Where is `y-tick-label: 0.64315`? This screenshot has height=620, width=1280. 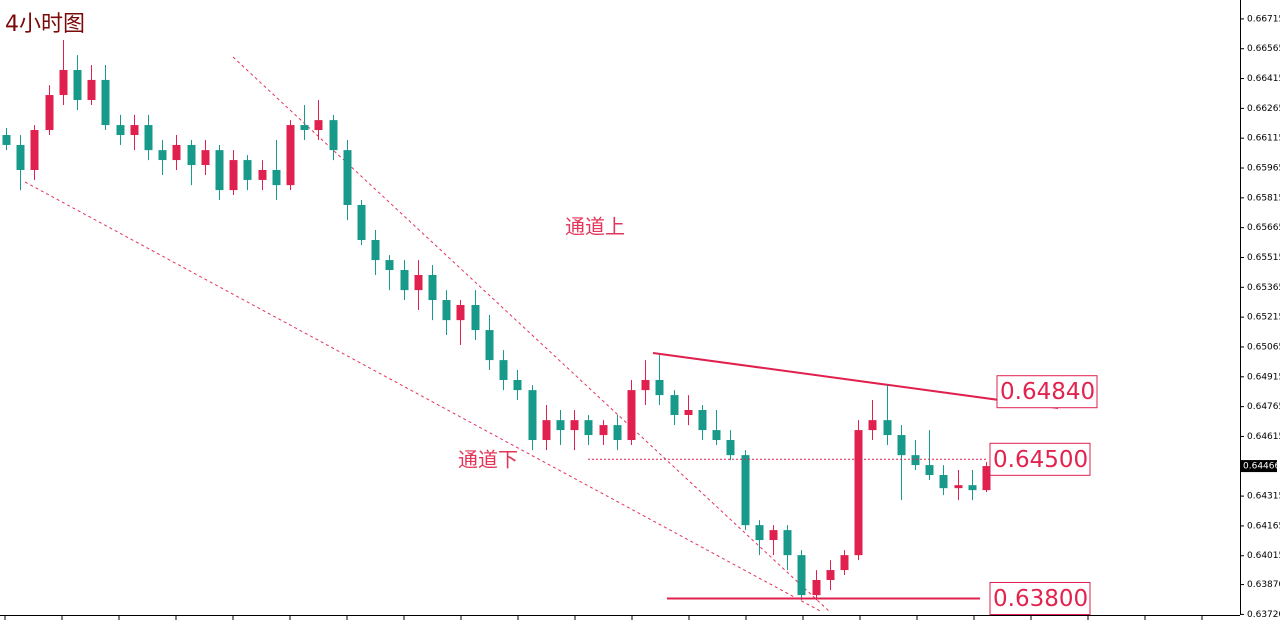 y-tick-label: 0.64315 is located at coordinates (1263, 497).